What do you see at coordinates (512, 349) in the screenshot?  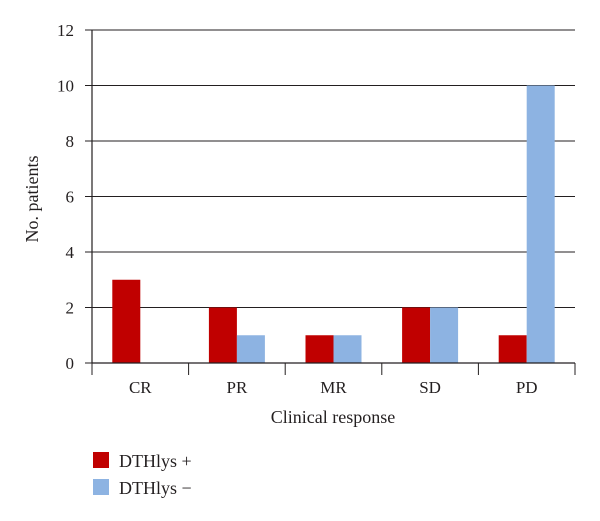 I see `bar-pd-dthlys-plus` at bounding box center [512, 349].